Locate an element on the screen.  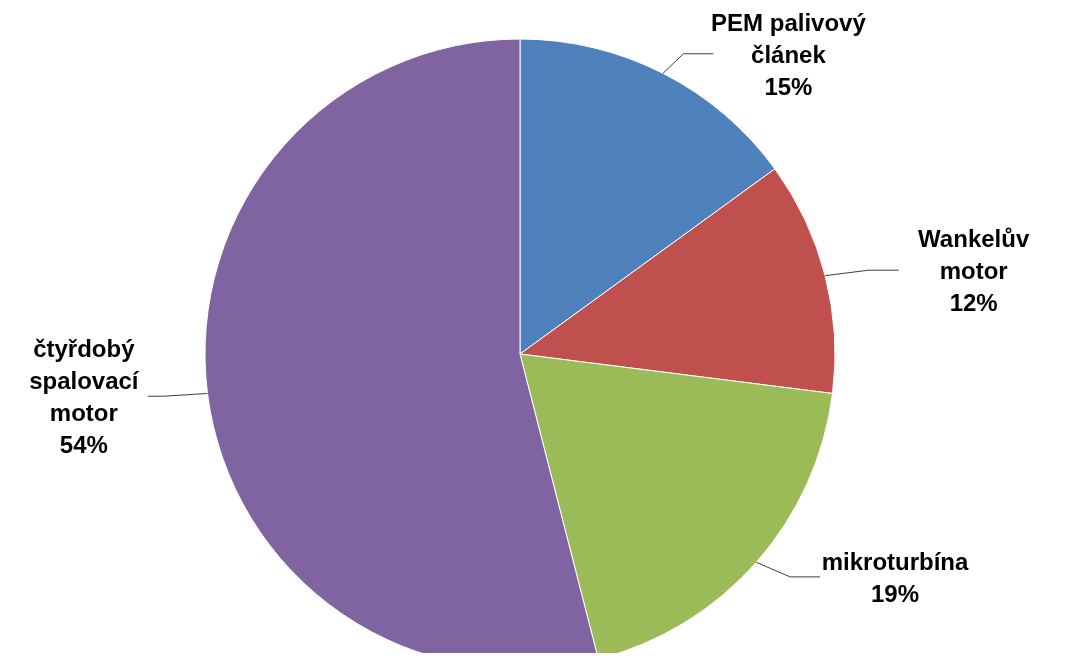
slice-label: Wankelův motor is located at coordinates (974, 254).